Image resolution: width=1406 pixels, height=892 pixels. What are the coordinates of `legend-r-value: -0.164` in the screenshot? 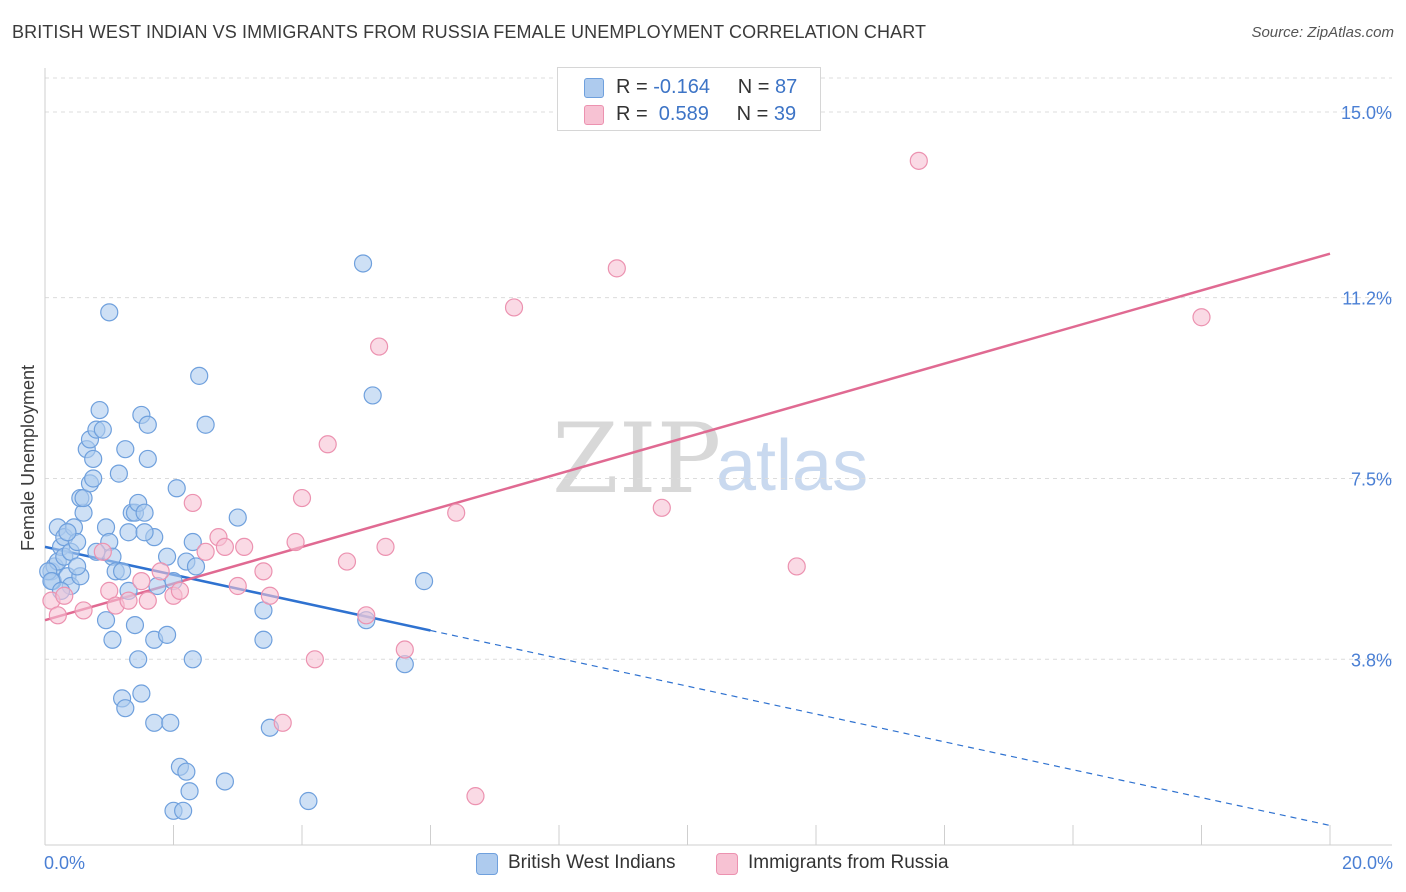 It's located at (681, 87).